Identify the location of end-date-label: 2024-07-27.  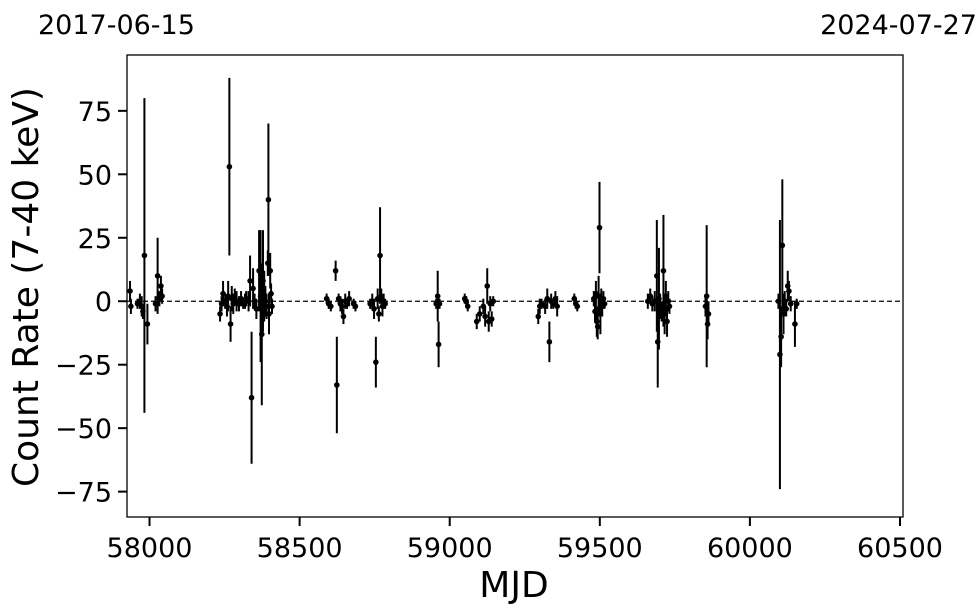
(898, 25).